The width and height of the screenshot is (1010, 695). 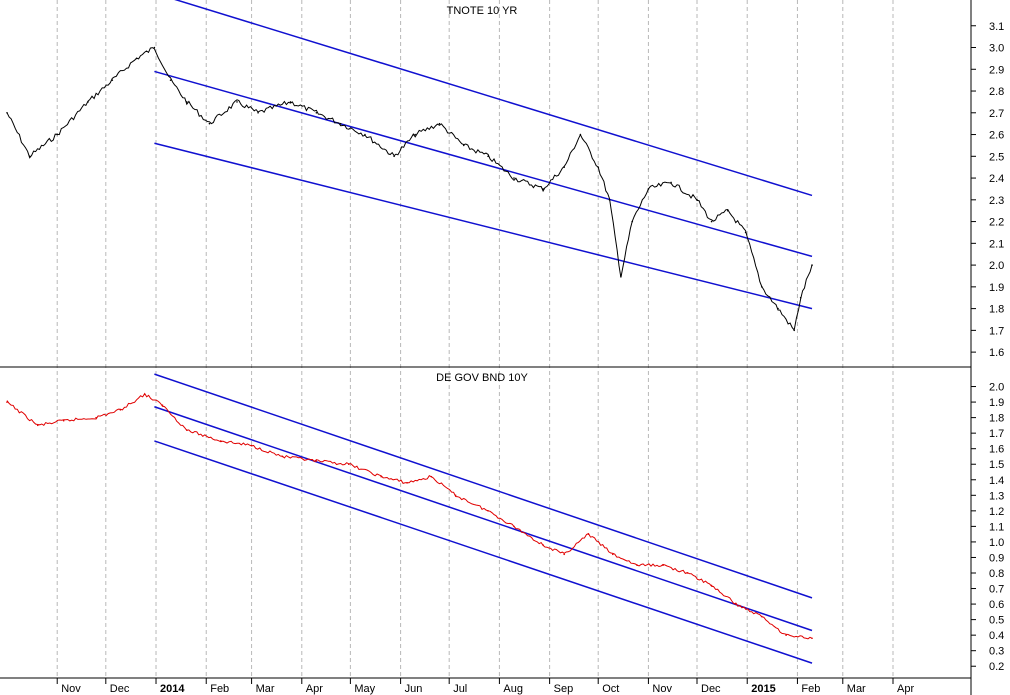 What do you see at coordinates (414, 689) in the screenshot?
I see `month-label: Jun` at bounding box center [414, 689].